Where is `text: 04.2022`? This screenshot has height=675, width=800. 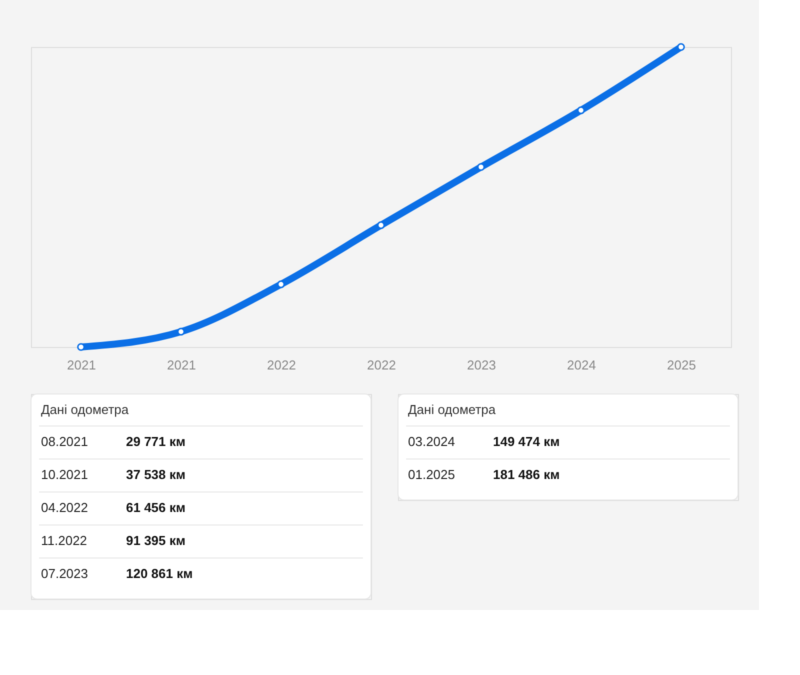 text: 04.2022 is located at coordinates (64, 507).